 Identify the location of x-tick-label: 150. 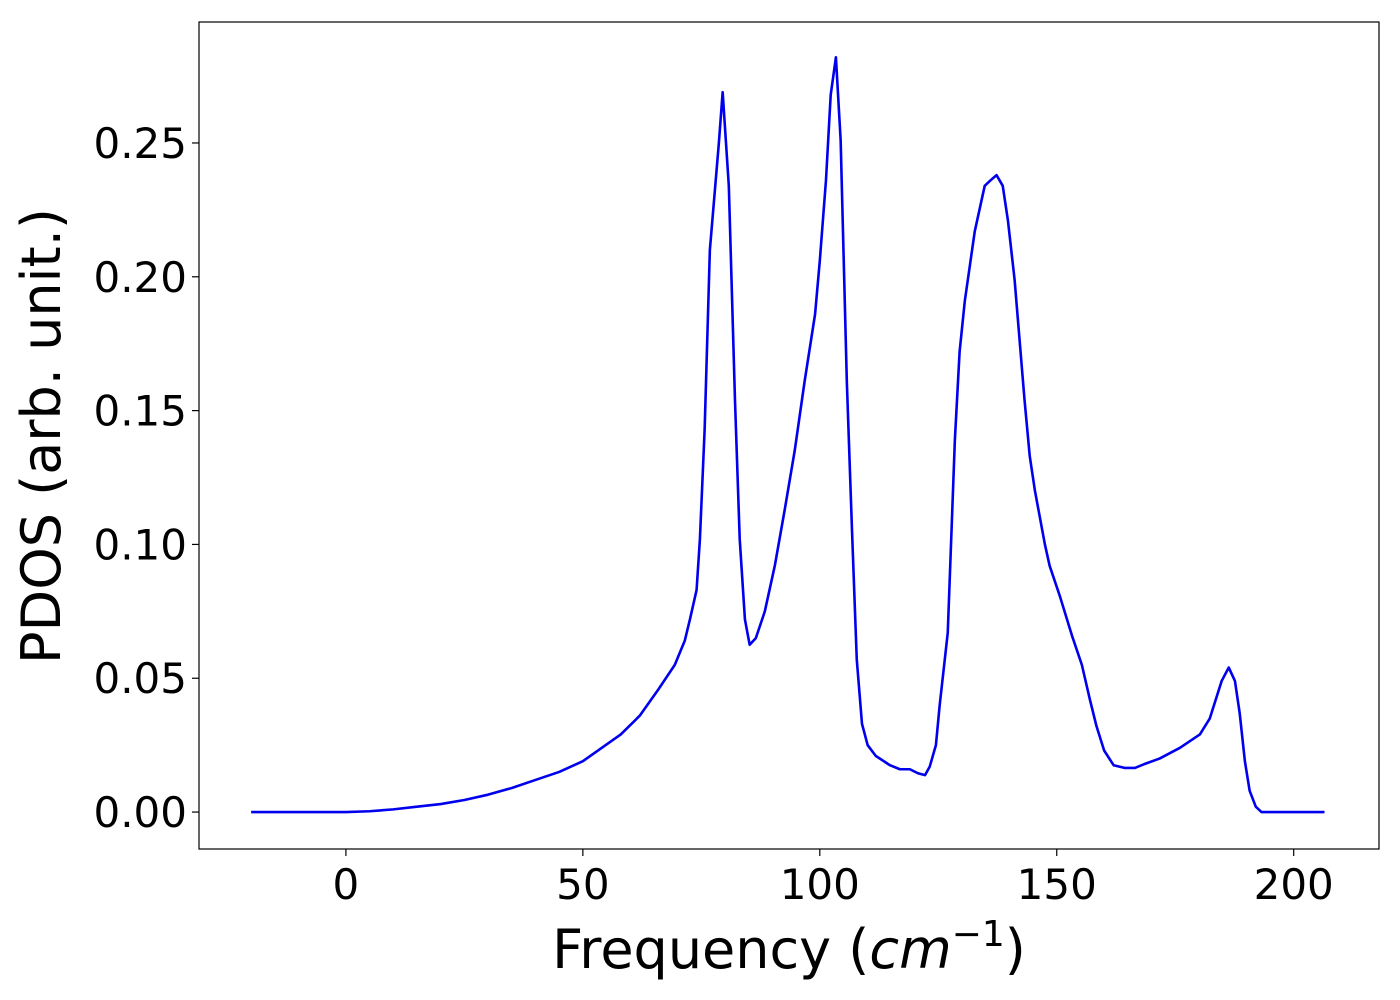
(1057, 884).